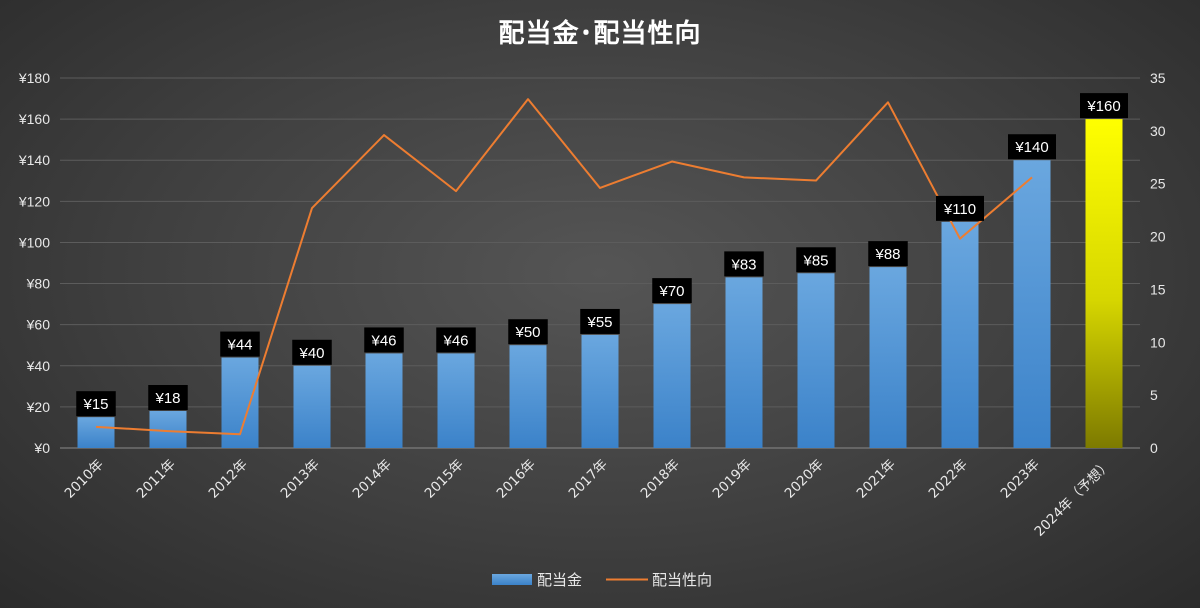  What do you see at coordinates (1154, 448) in the screenshot?
I see `y-right-tick-label: 0` at bounding box center [1154, 448].